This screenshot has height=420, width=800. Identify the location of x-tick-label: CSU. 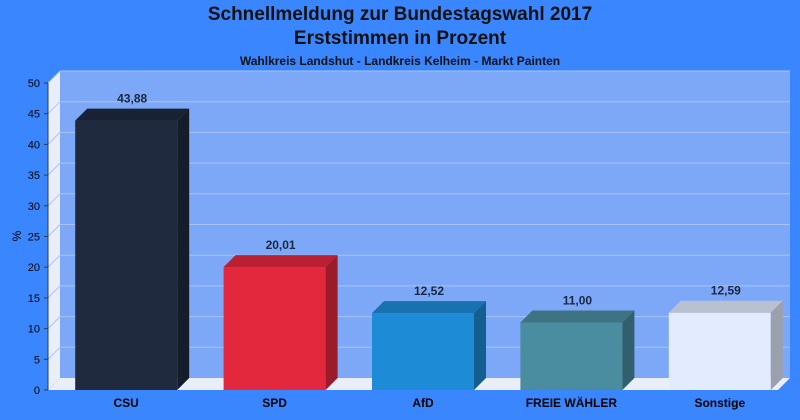
(126, 403).